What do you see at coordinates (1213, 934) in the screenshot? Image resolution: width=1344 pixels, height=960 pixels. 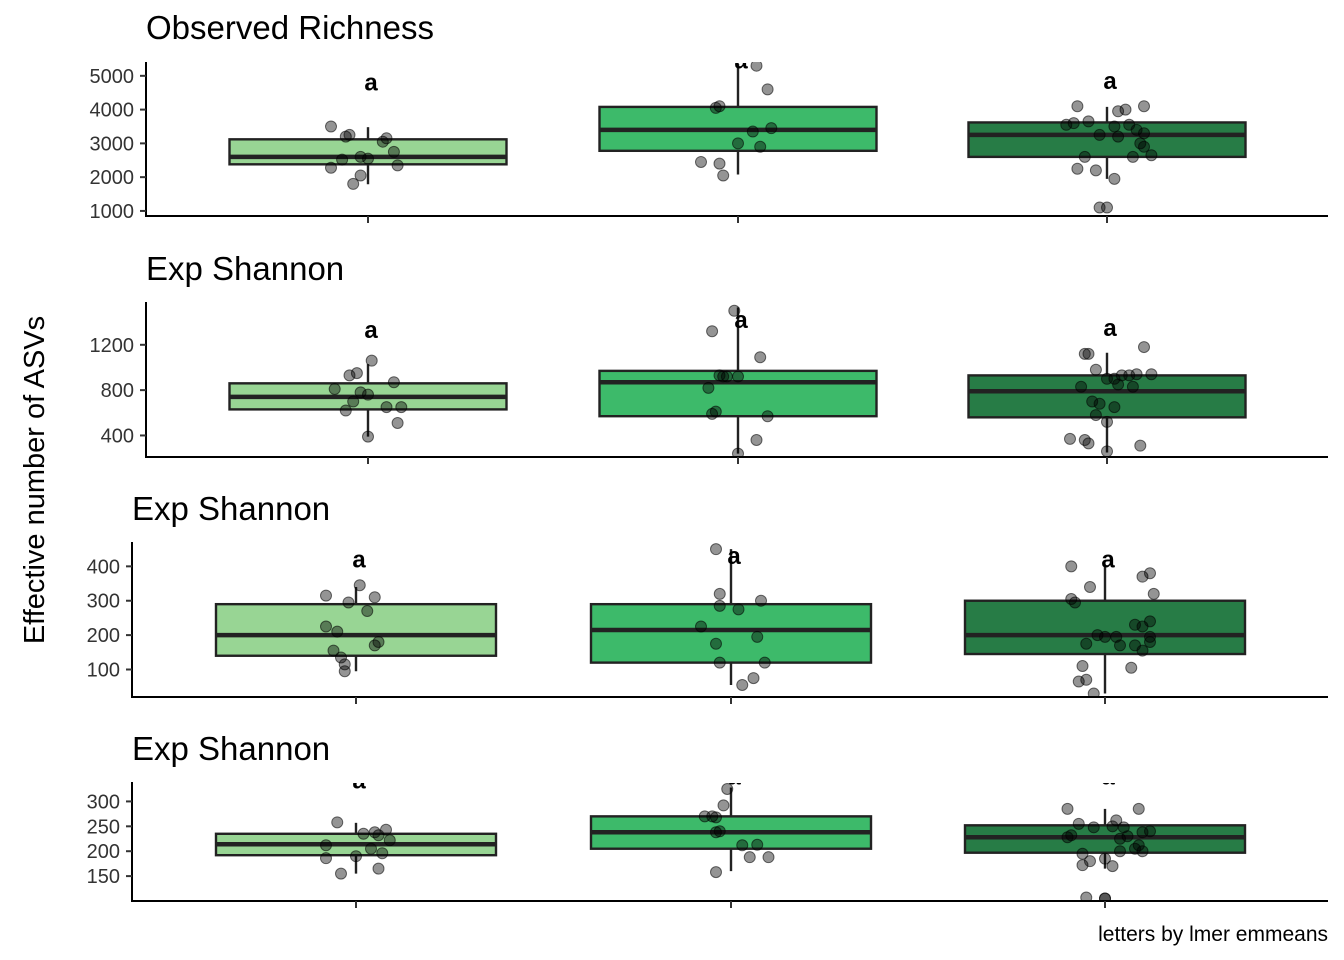 I see `caption: letters by lmer emmeans` at bounding box center [1213, 934].